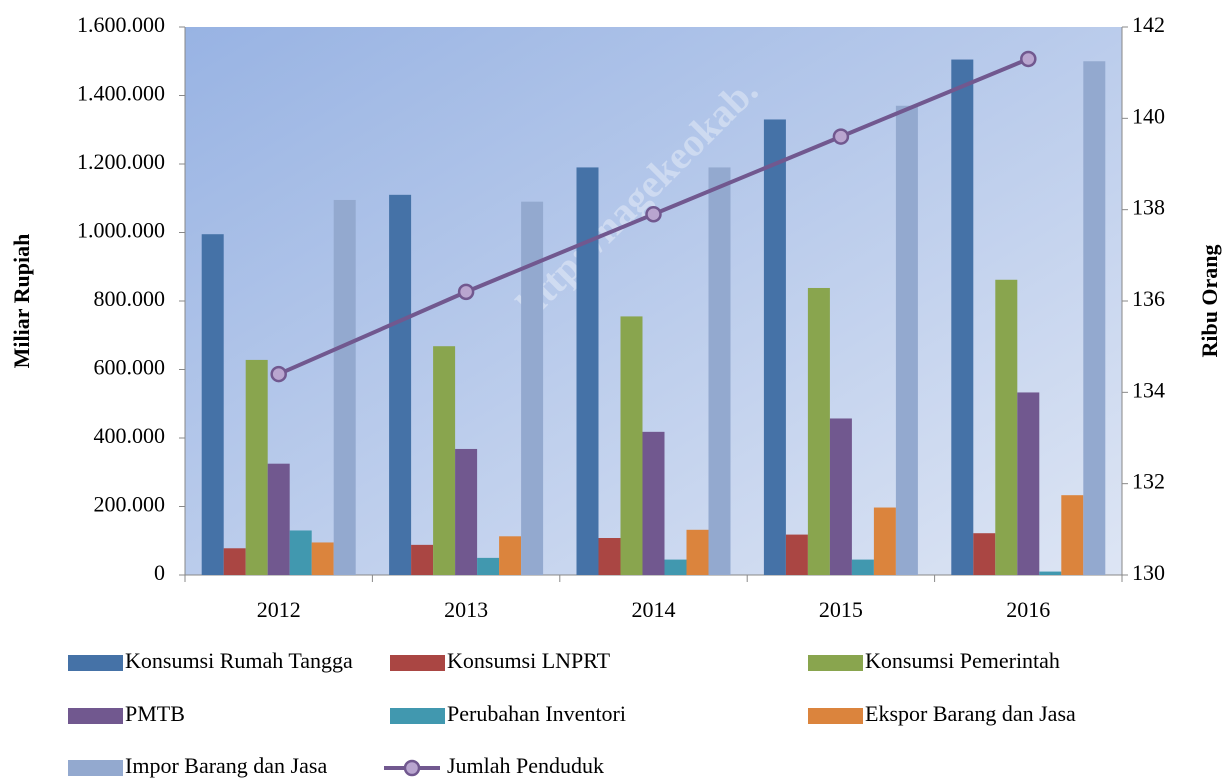 Image resolution: width=1230 pixels, height=778 pixels. Describe the element at coordinates (1148, 24) in the screenshot. I see `y2-tick-label: 142` at that location.